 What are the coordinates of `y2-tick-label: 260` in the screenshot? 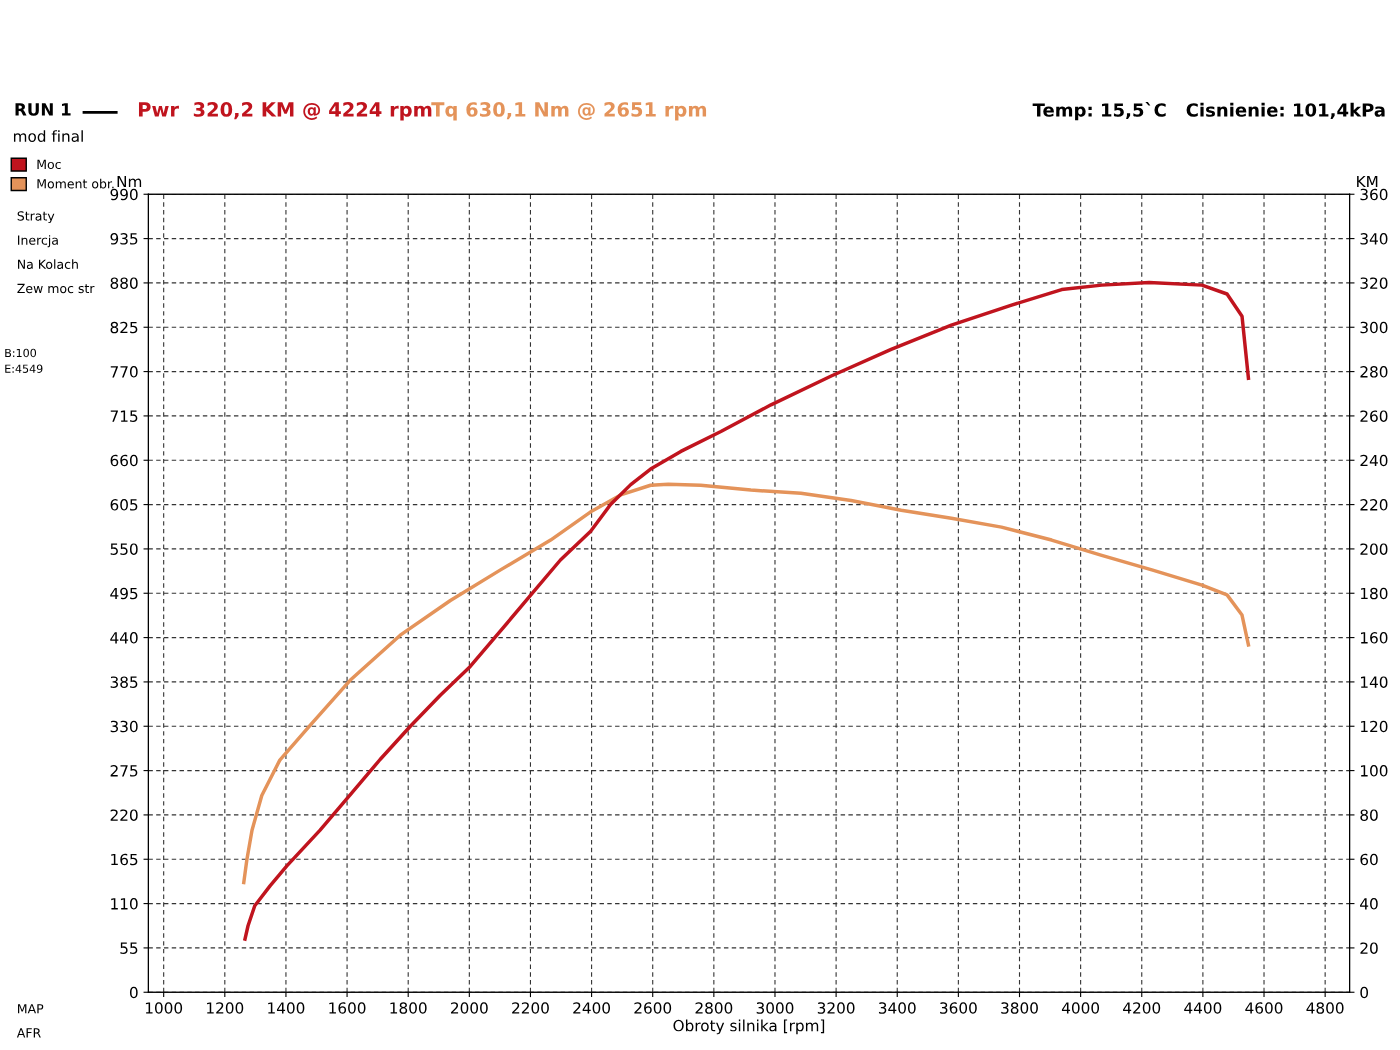 It's located at (1374, 416).